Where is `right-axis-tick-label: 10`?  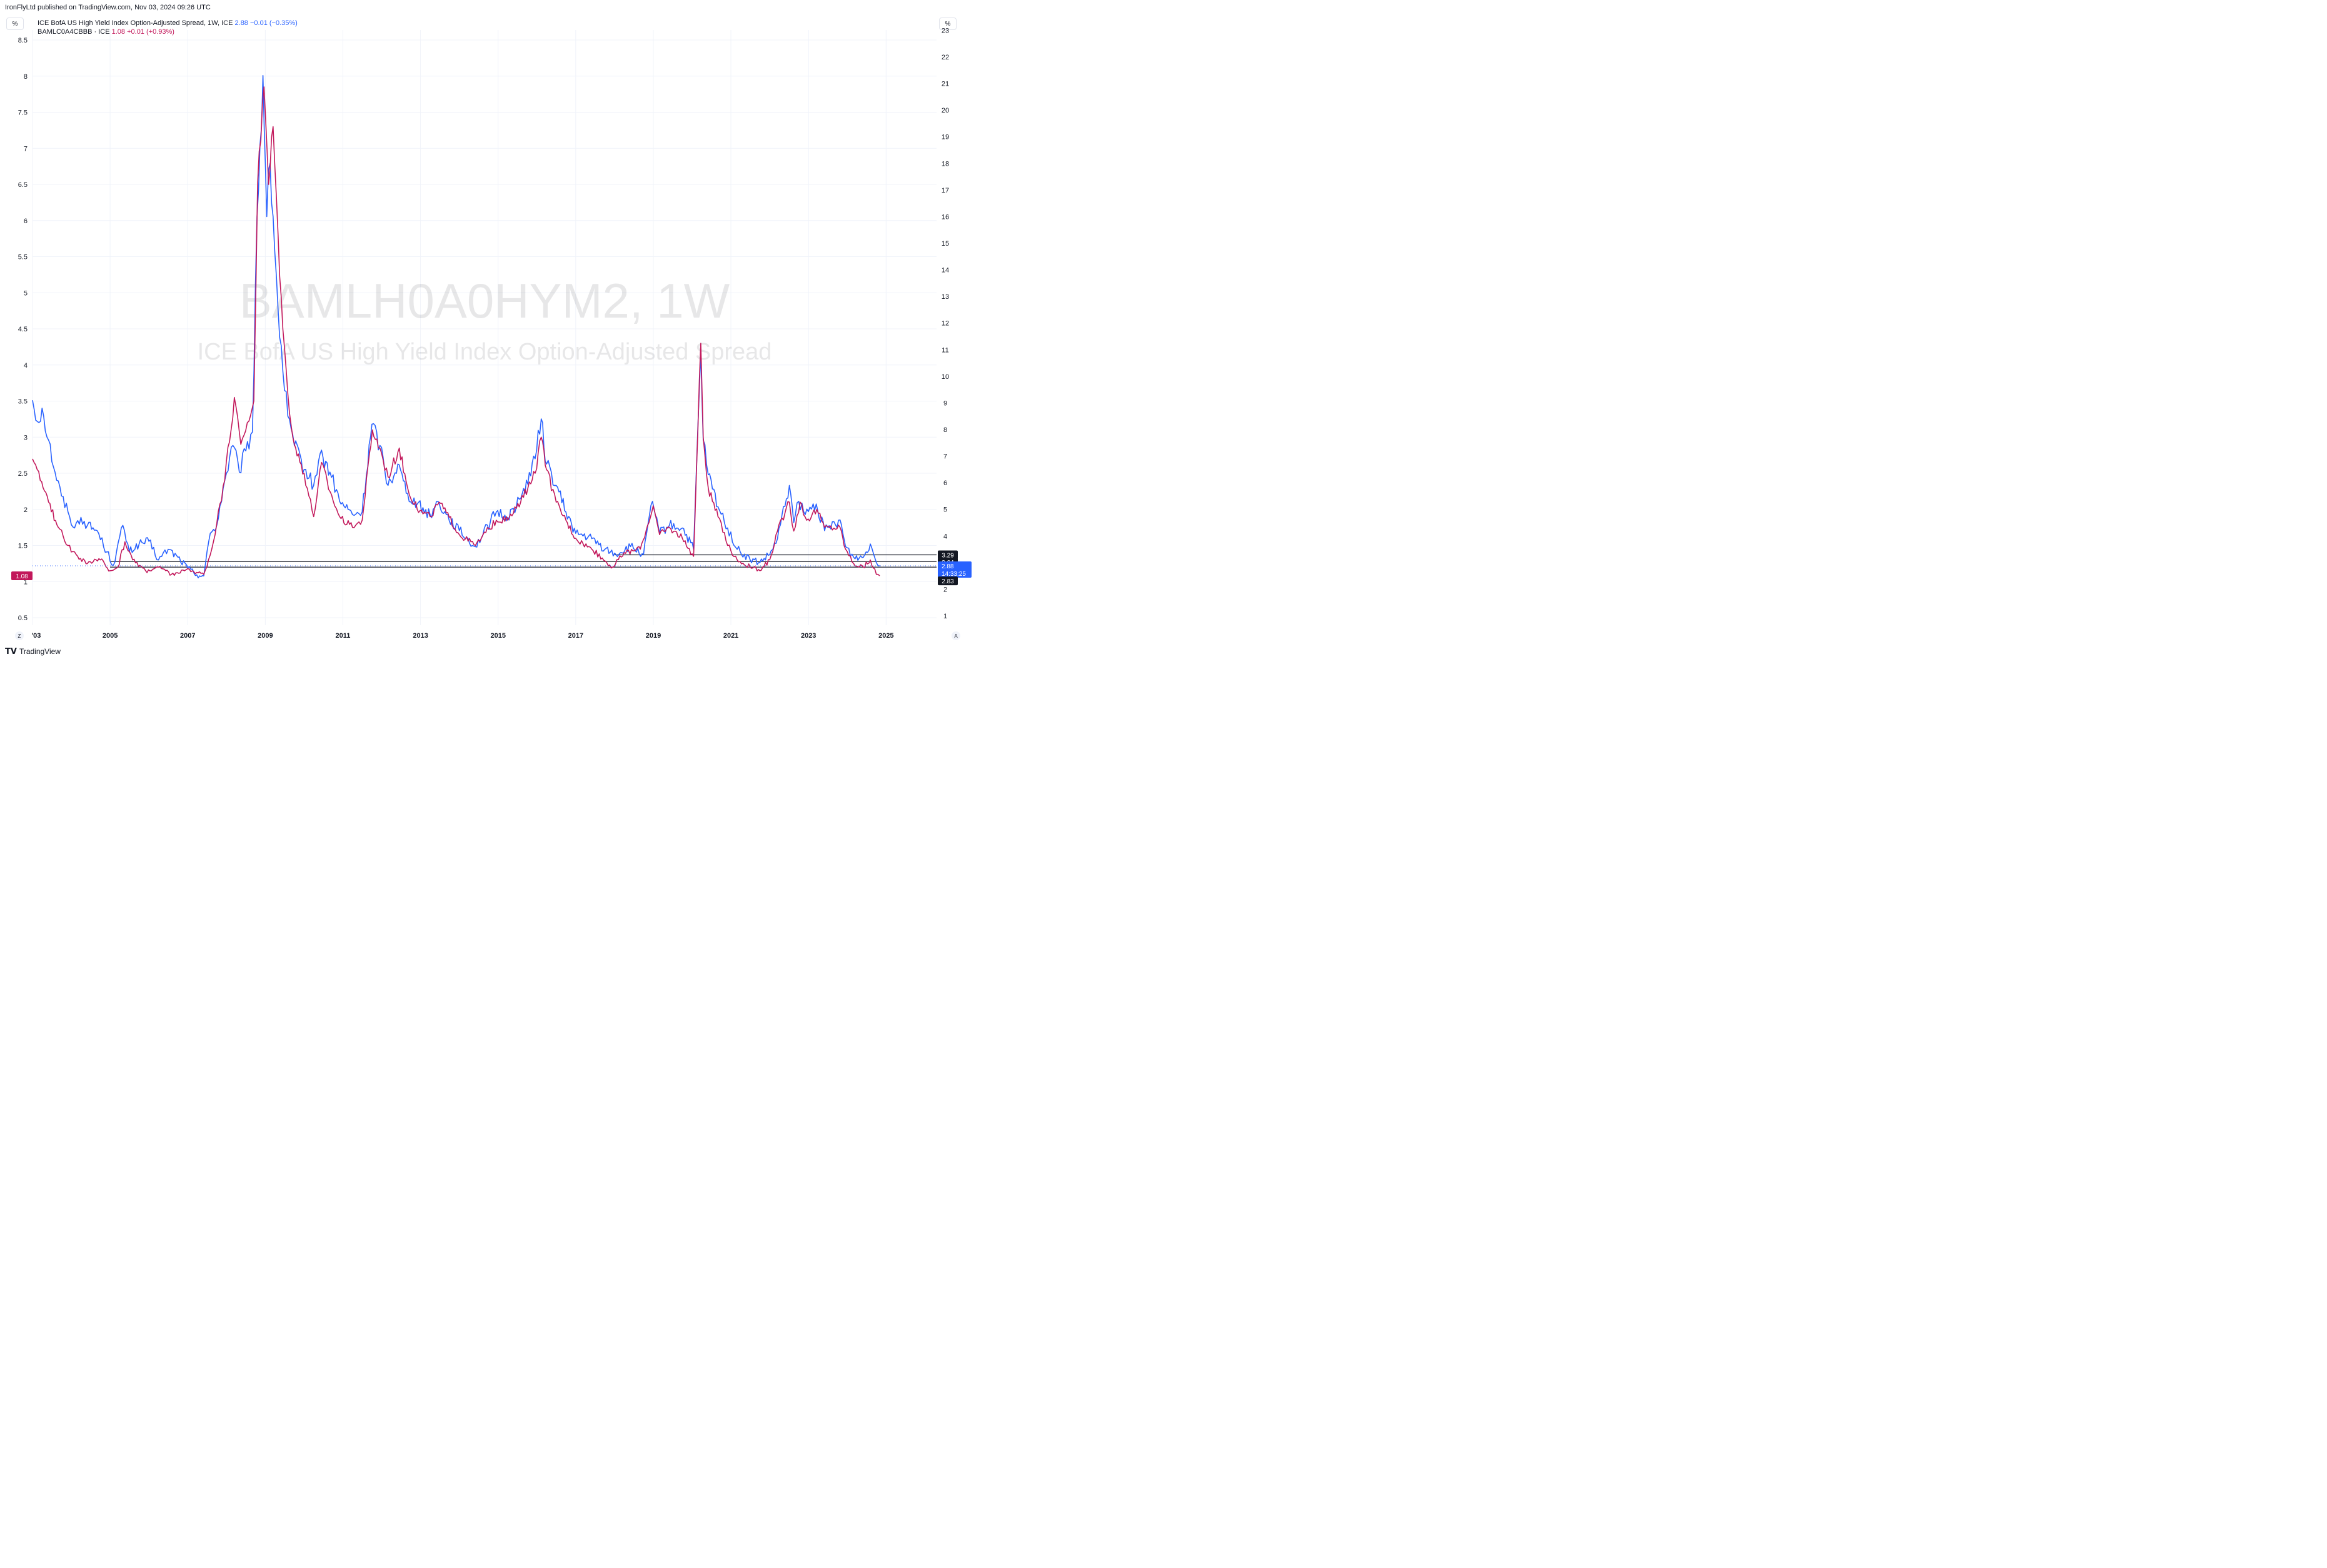
right-axis-tick-label: 10 is located at coordinates (945, 377).